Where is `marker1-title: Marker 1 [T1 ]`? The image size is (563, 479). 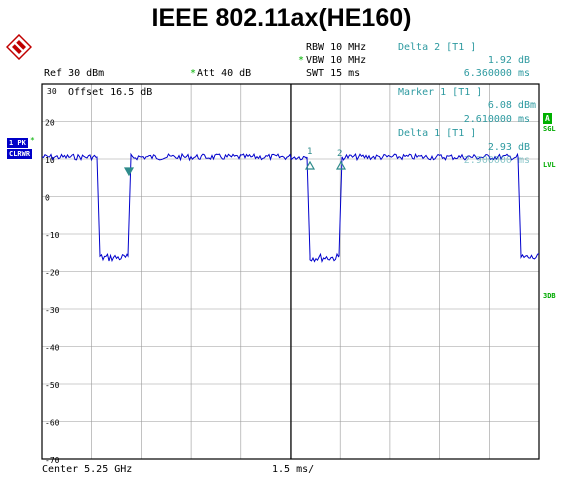
marker1-title: Marker 1 [T1 ] is located at coordinates (440, 92).